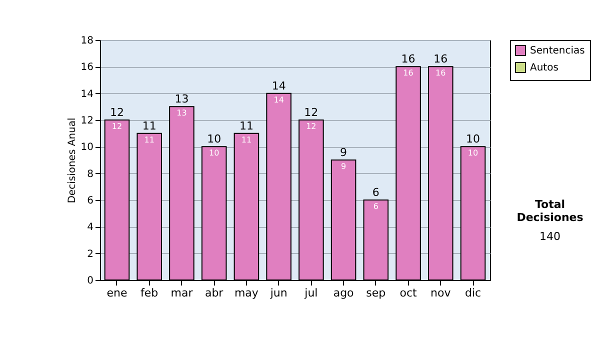  What do you see at coordinates (557, 51) in the screenshot?
I see `legend-label: Sentencias` at bounding box center [557, 51].